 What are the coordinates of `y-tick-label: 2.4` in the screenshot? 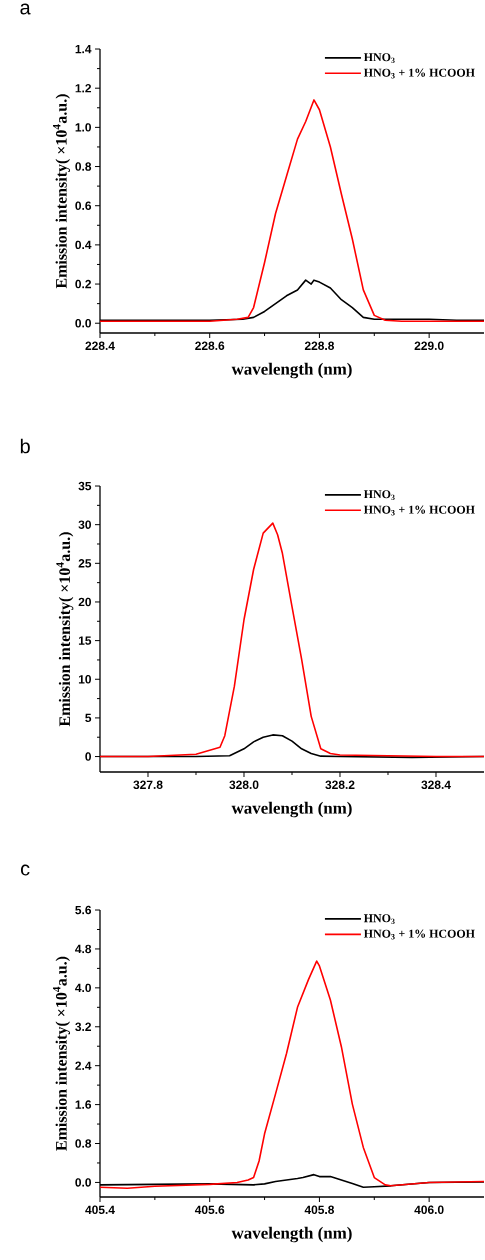 It's located at (83, 1065).